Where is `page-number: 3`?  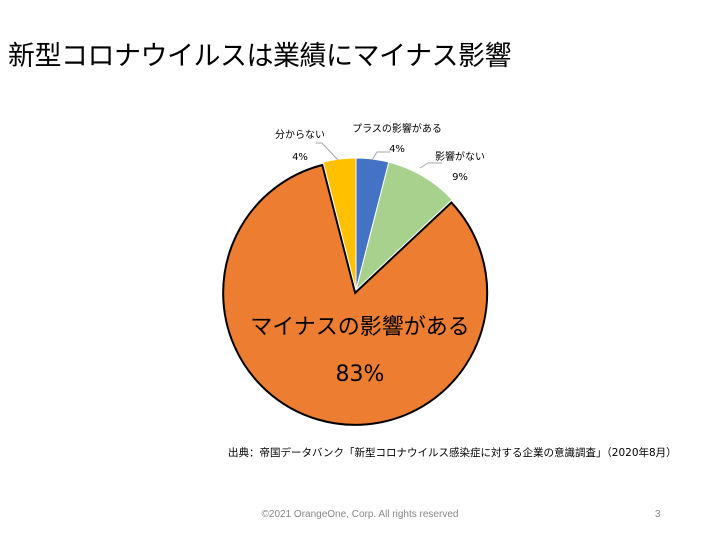
page-number: 3 is located at coordinates (658, 514).